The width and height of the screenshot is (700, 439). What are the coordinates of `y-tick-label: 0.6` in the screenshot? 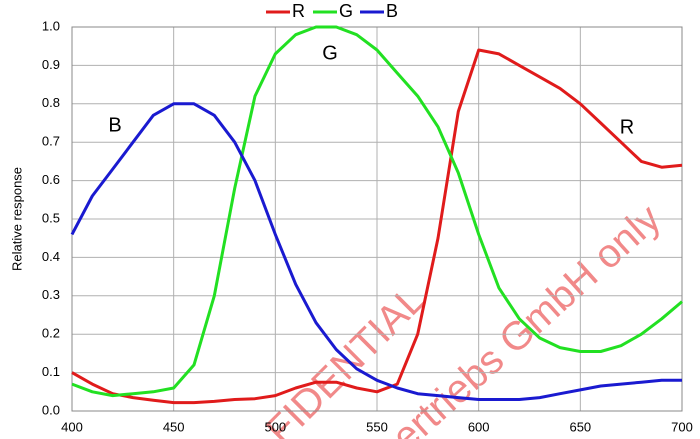 It's located at (51, 179).